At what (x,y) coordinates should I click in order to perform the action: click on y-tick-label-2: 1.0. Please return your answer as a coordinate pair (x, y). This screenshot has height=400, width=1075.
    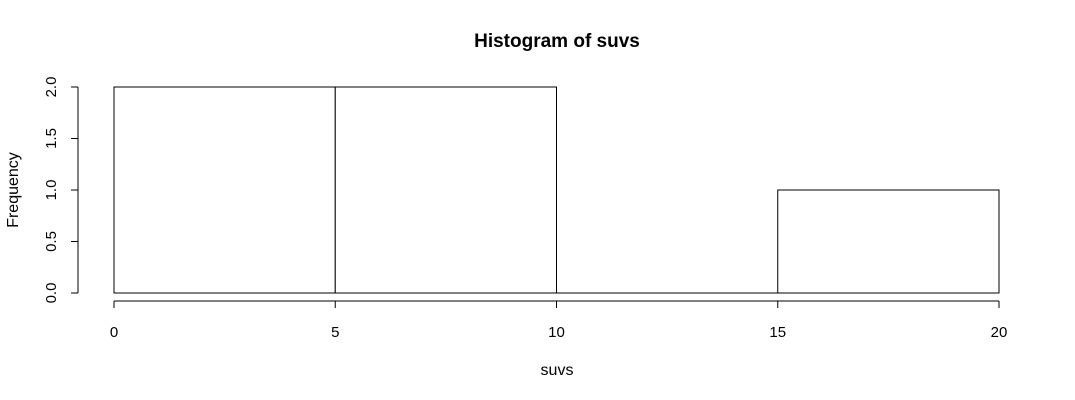
    Looking at the image, I should click on (51, 190).